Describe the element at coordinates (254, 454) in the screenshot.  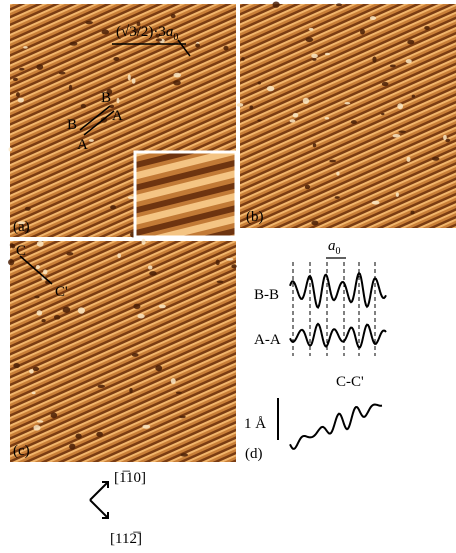
I see `panel-label: (d)` at that location.